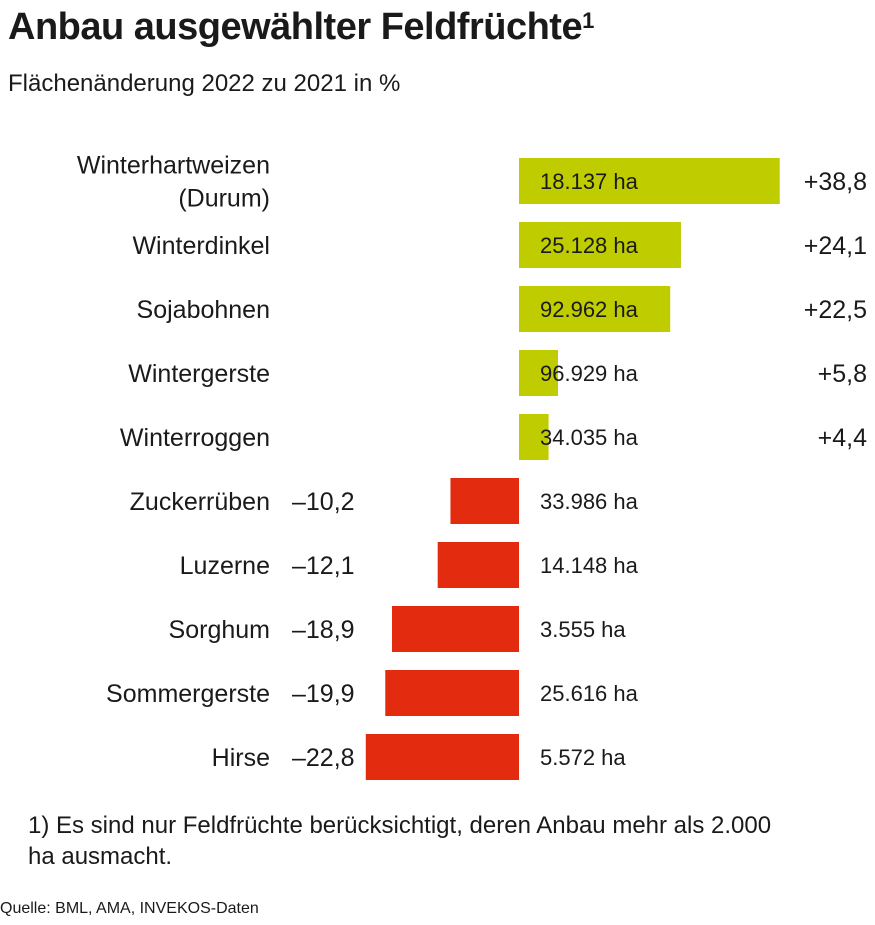 The width and height of the screenshot is (875, 925). I want to click on value-label: +22,5, so click(835, 310).